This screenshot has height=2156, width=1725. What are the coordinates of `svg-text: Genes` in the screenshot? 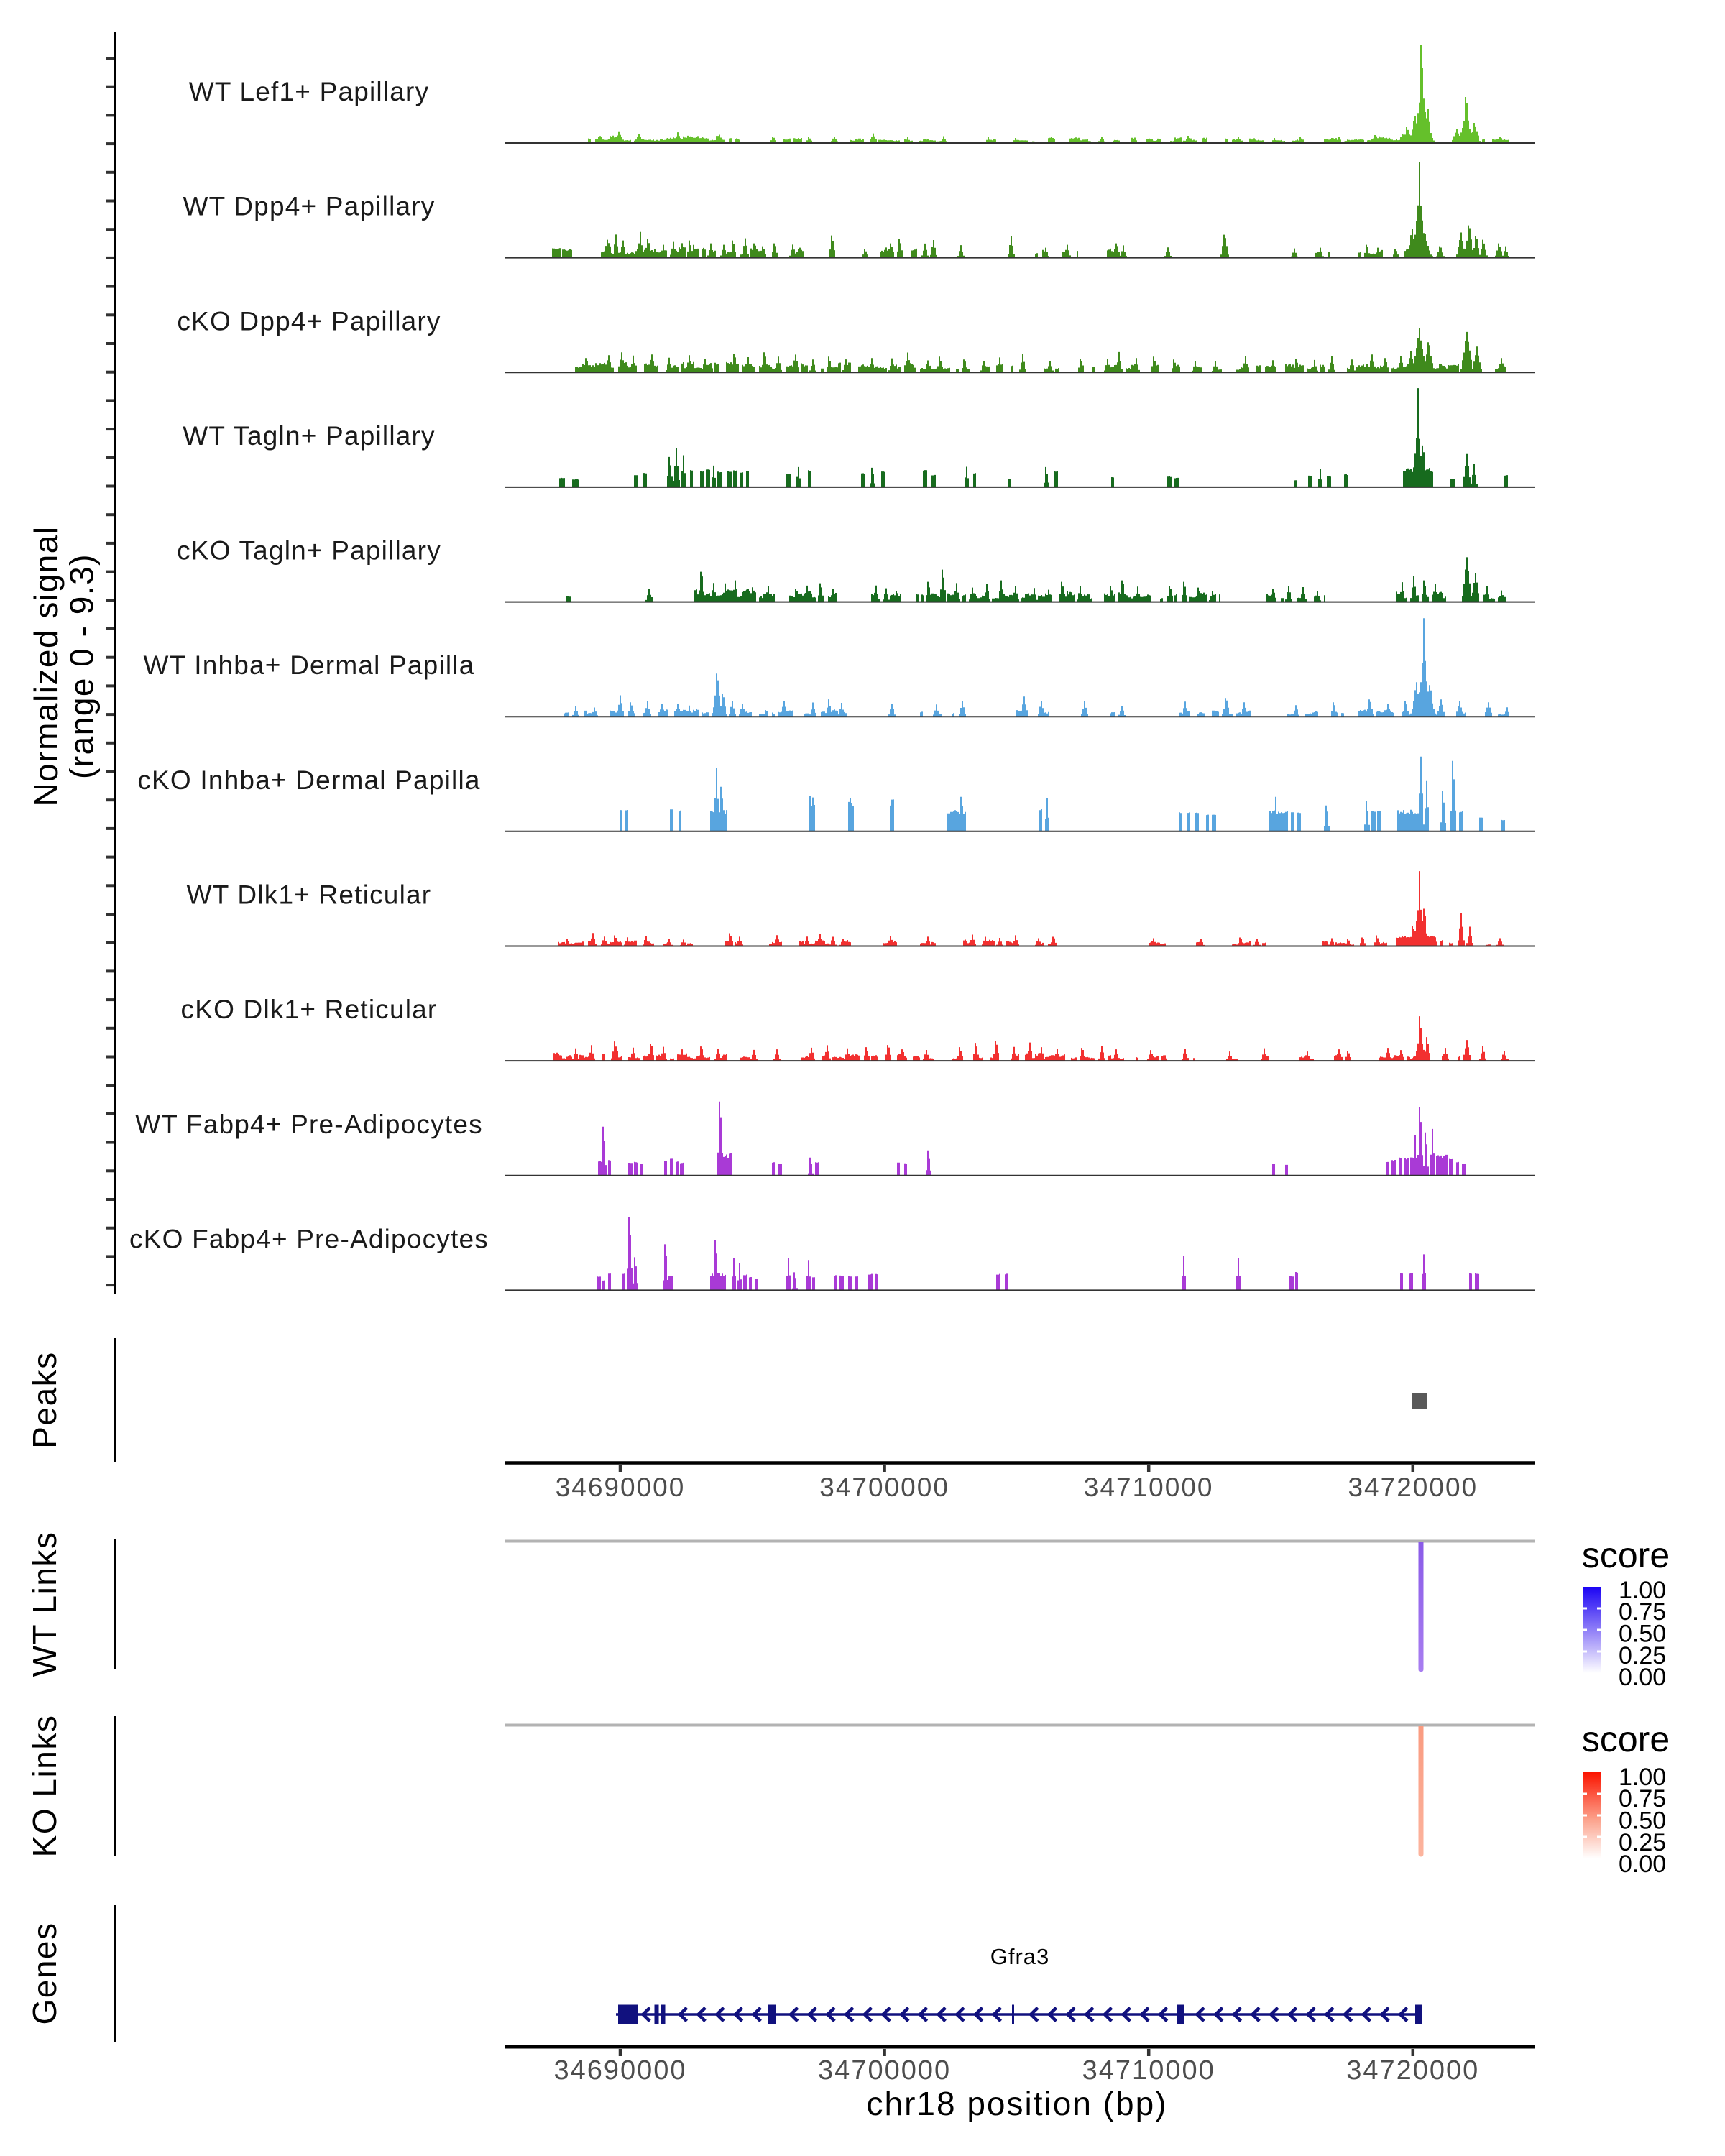 It's located at (44, 1973).